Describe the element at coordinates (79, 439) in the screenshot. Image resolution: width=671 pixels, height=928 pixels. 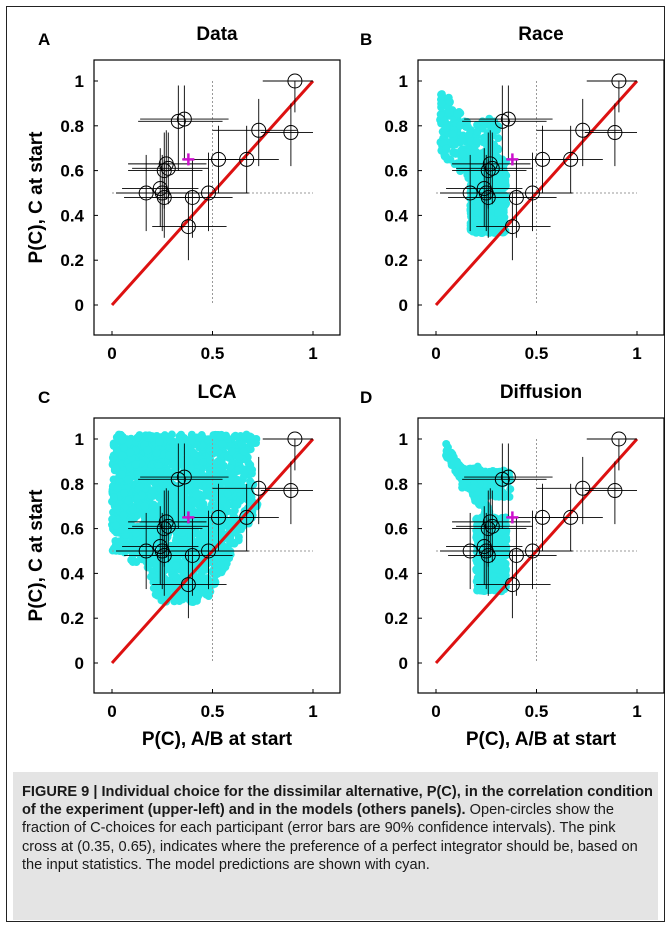
I see `y-tick-label: 1` at that location.